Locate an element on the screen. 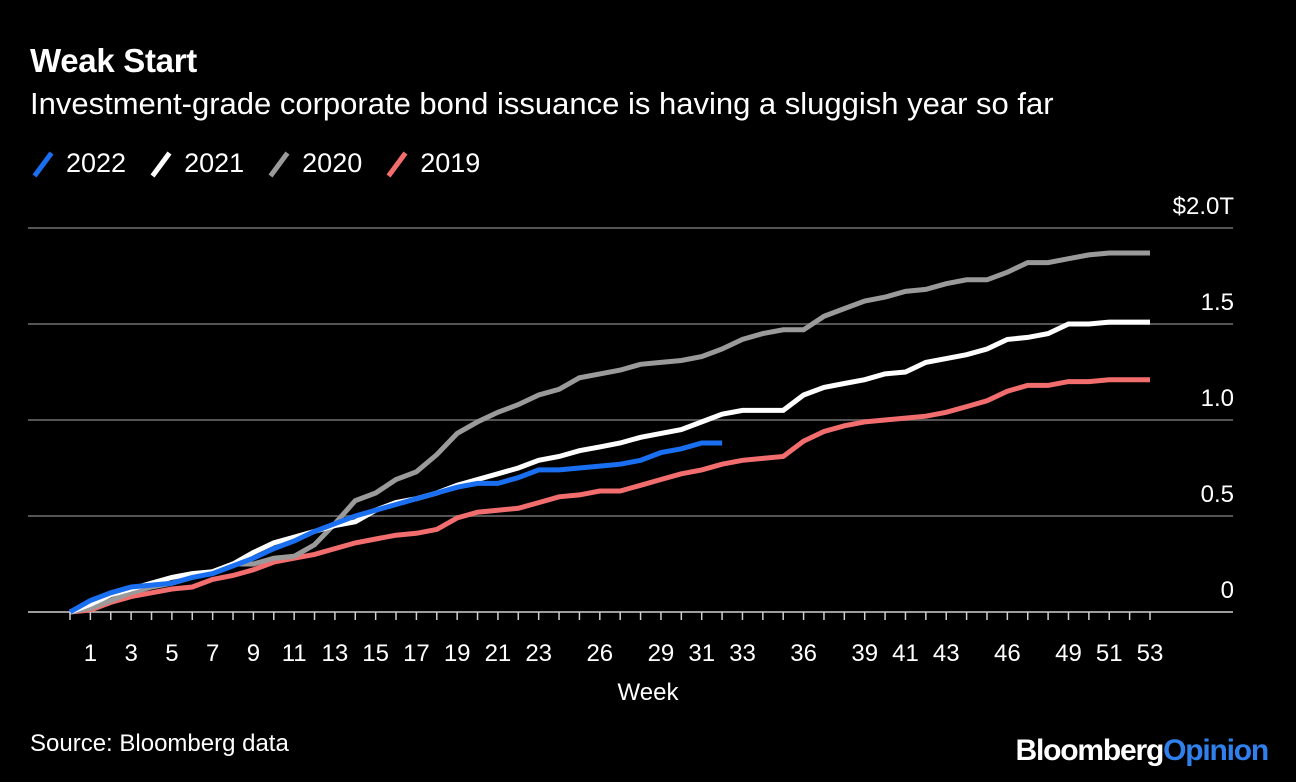 This screenshot has height=782, width=1296. x-tick-label: 41 is located at coordinates (905, 653).